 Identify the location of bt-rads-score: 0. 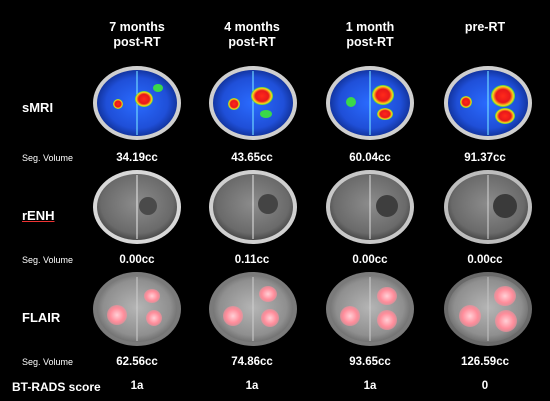
(485, 386).